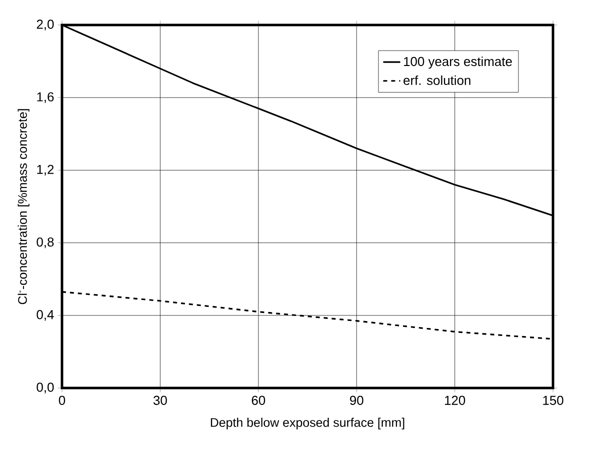 This screenshot has height=463, width=597. What do you see at coordinates (45, 315) in the screenshot?
I see `y-tick-label: 0,4` at bounding box center [45, 315].